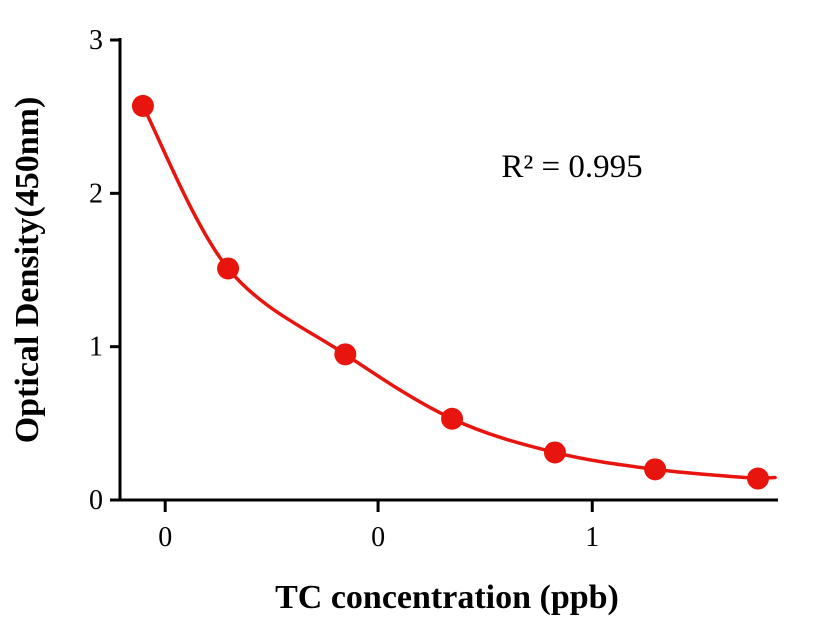 The image size is (816, 640). Describe the element at coordinates (96, 500) in the screenshot. I see `y-tick-label: 0` at that location.